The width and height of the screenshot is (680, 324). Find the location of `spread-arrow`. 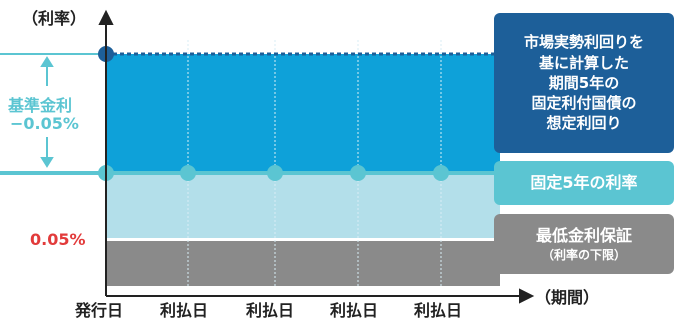

spread-arrow is located at coordinates (47, 112).